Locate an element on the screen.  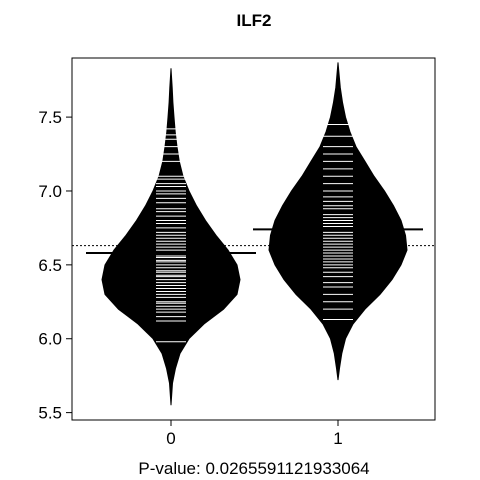
y-tick-label: 7.5 is located at coordinates (50, 117).